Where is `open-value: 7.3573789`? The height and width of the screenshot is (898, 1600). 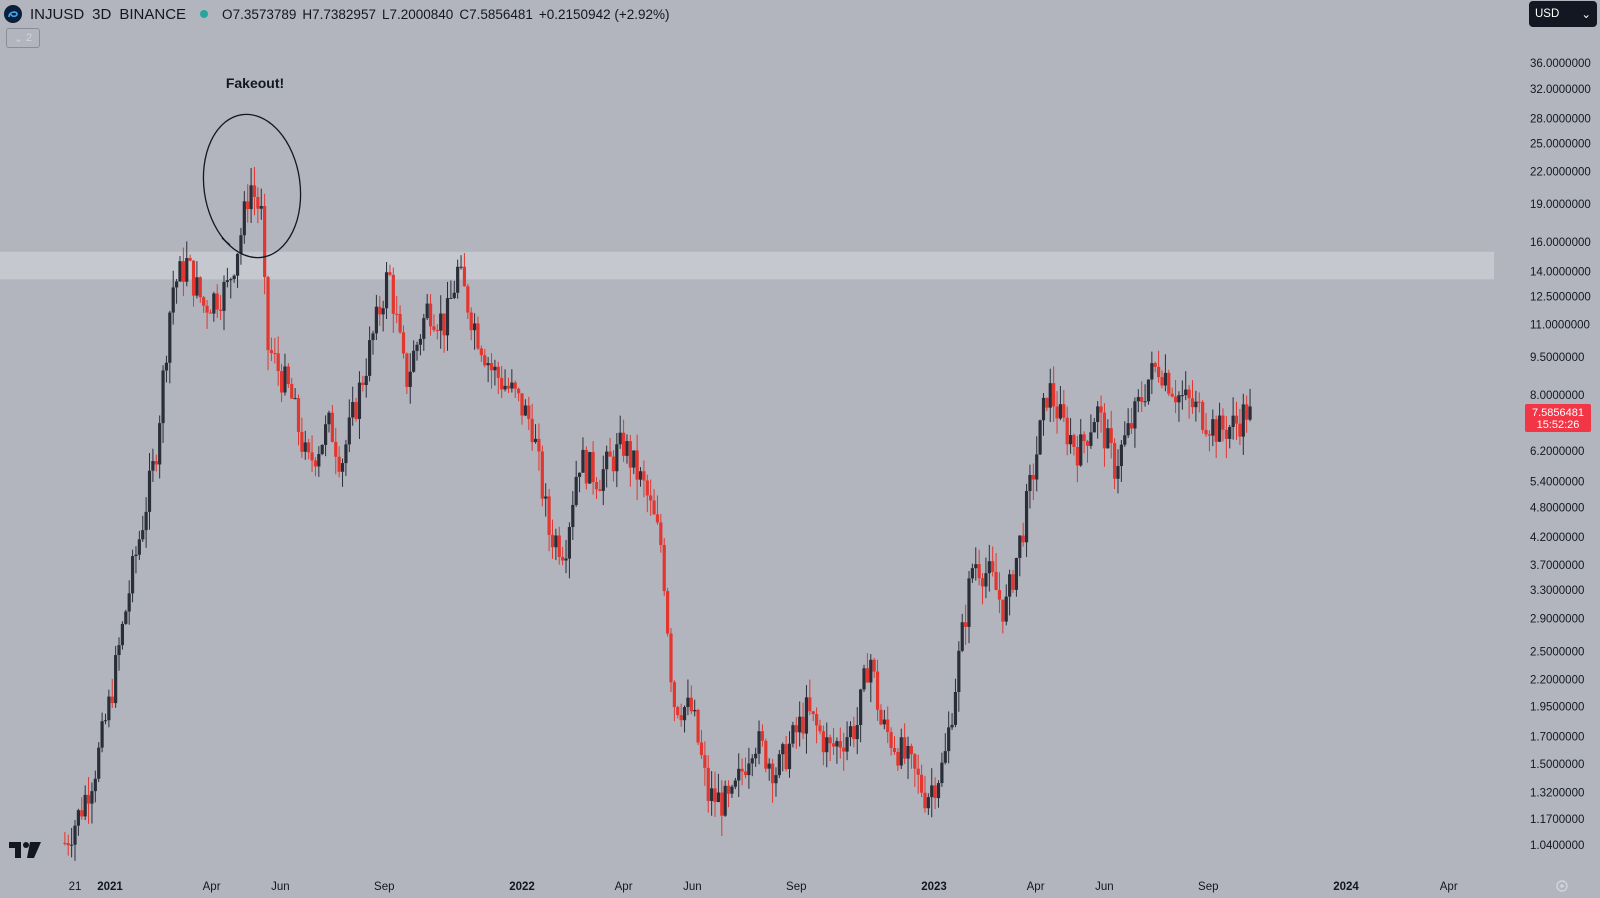
open-value: 7.3573789 is located at coordinates (264, 14).